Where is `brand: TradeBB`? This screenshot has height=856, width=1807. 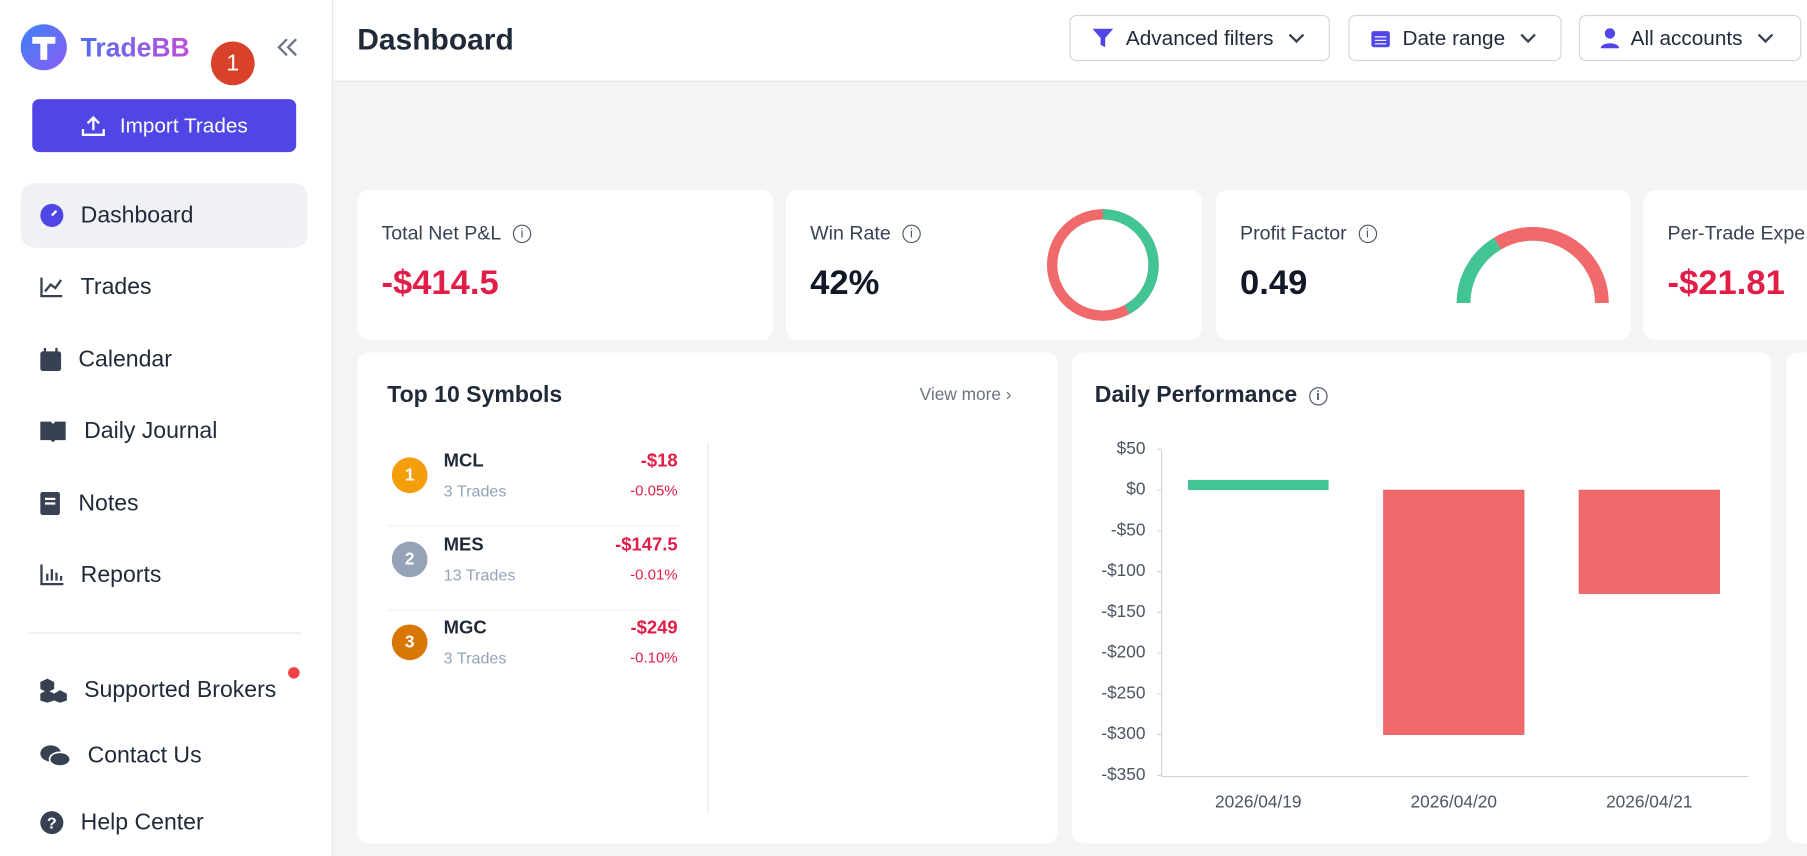 brand: TradeBB is located at coordinates (135, 47).